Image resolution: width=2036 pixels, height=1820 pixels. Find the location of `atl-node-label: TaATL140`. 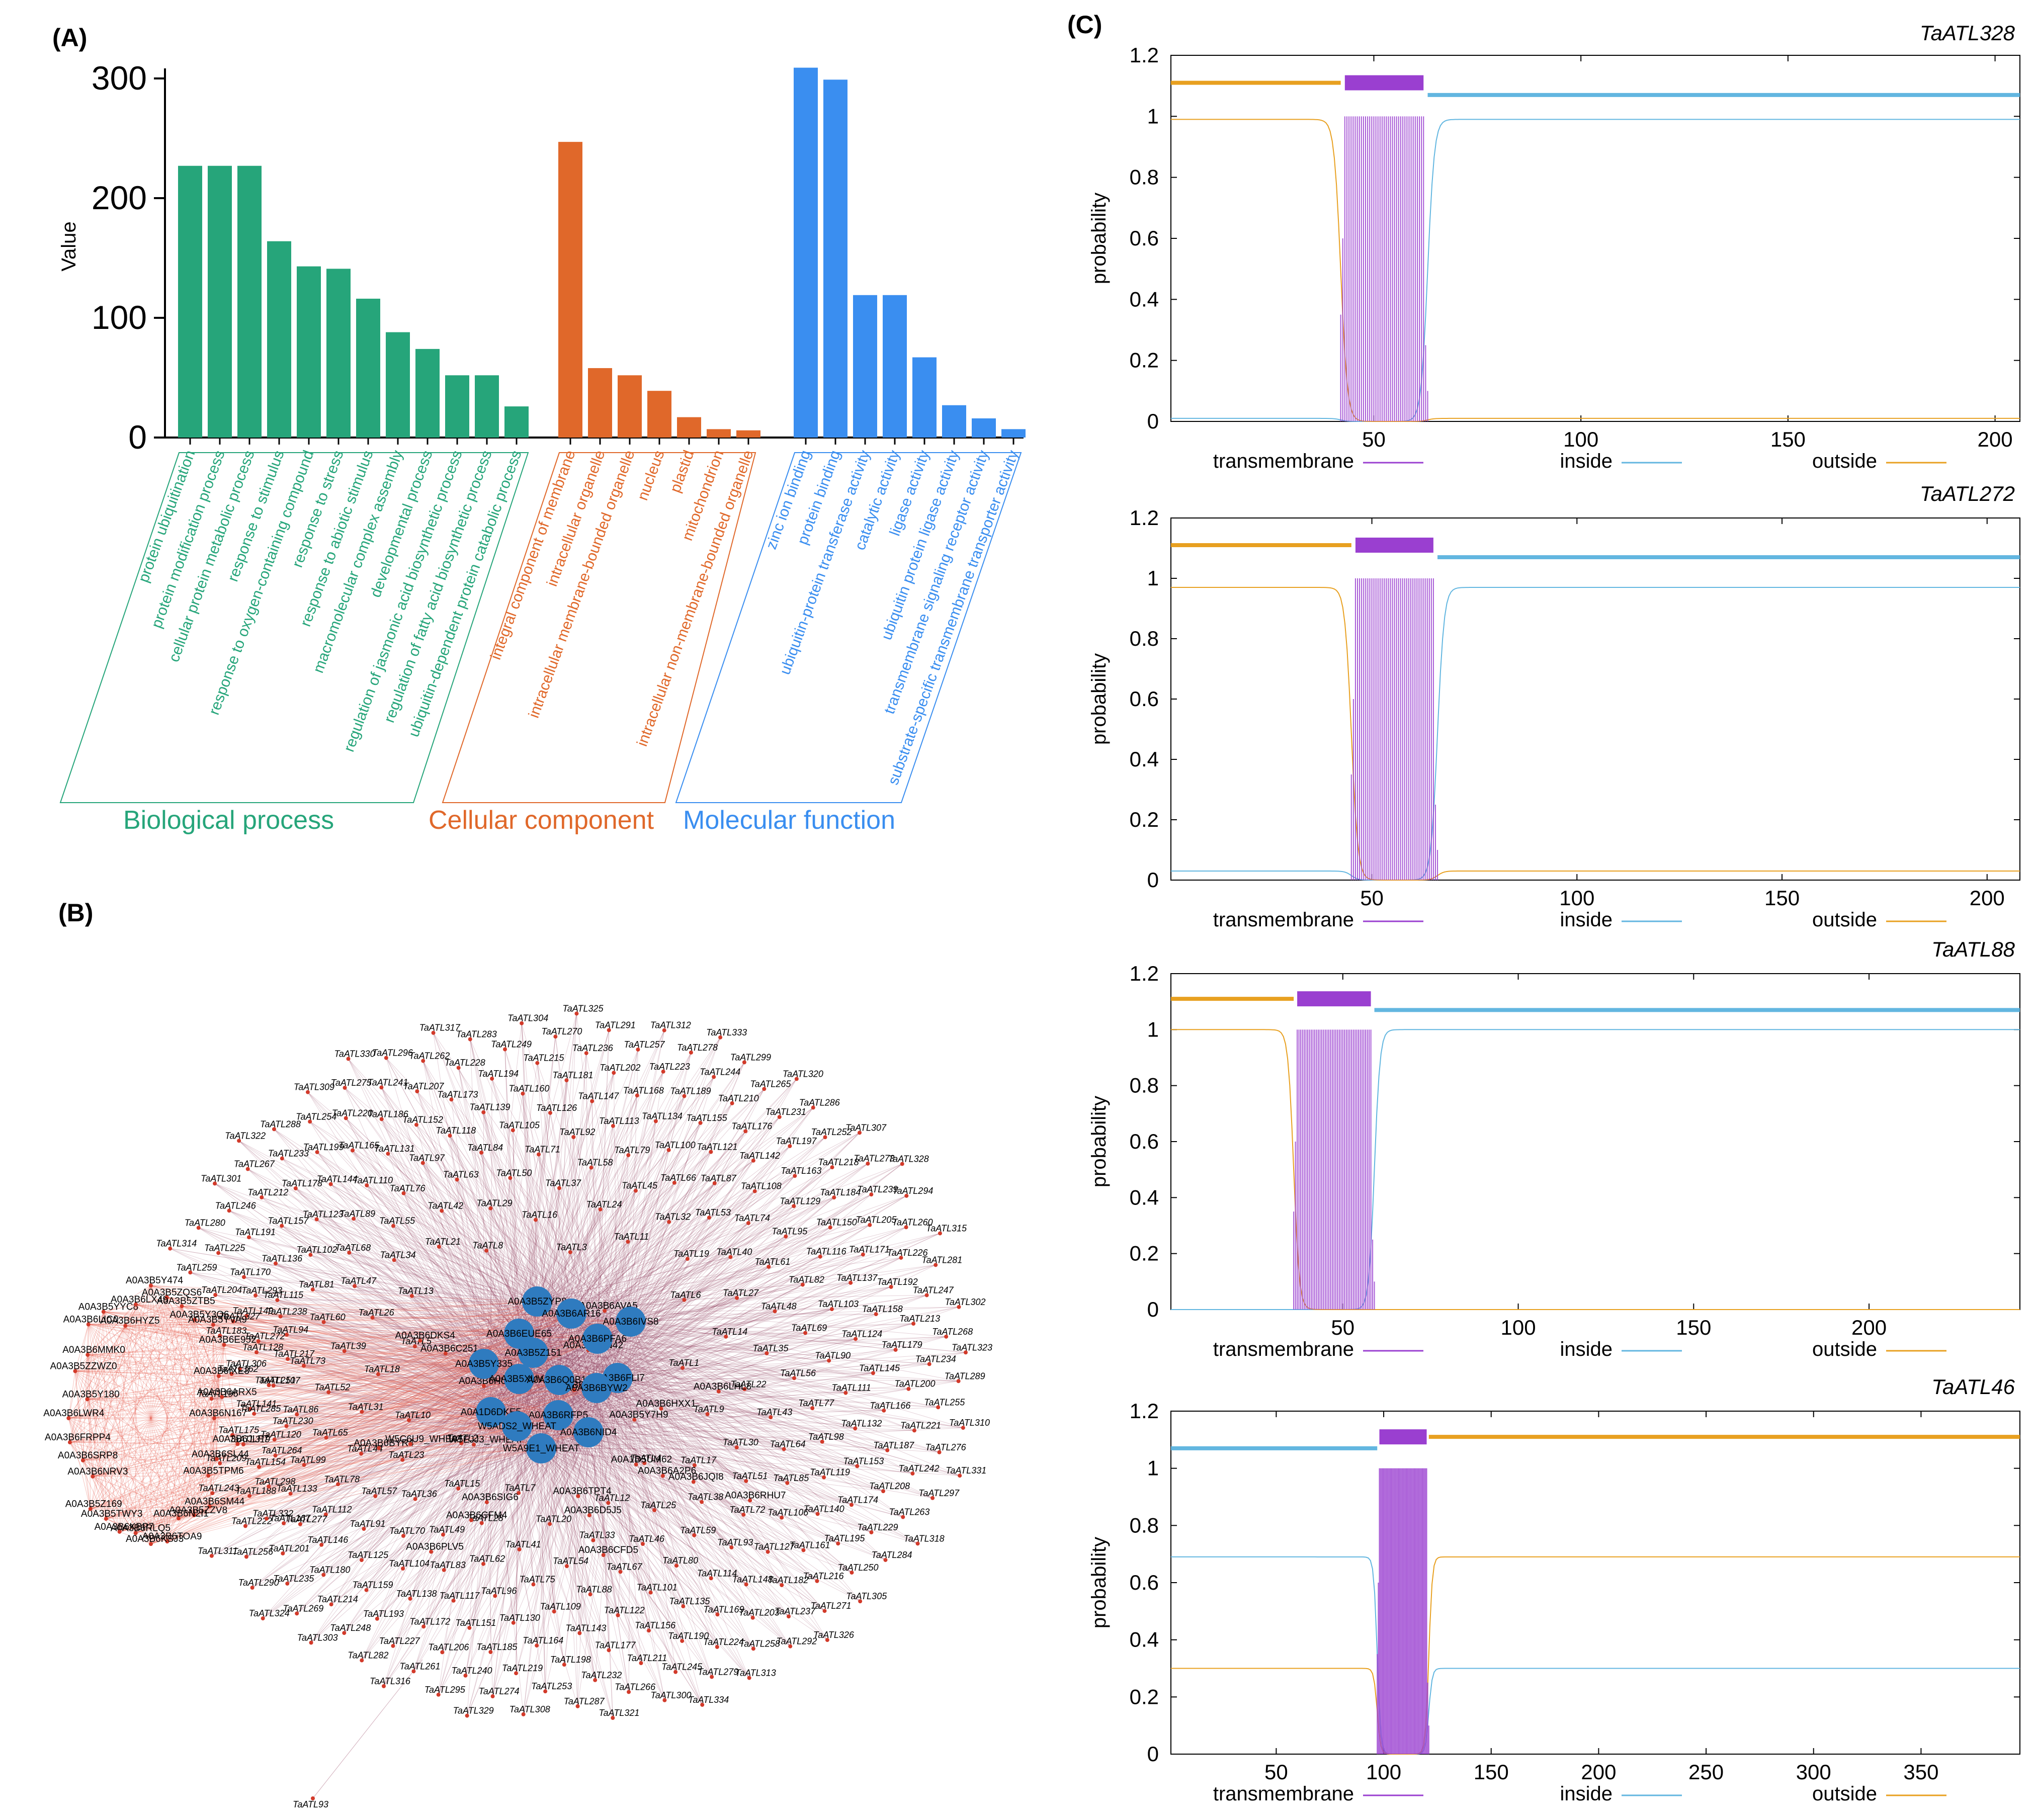

atl-node-label: TaATL140 is located at coordinates (824, 1509).